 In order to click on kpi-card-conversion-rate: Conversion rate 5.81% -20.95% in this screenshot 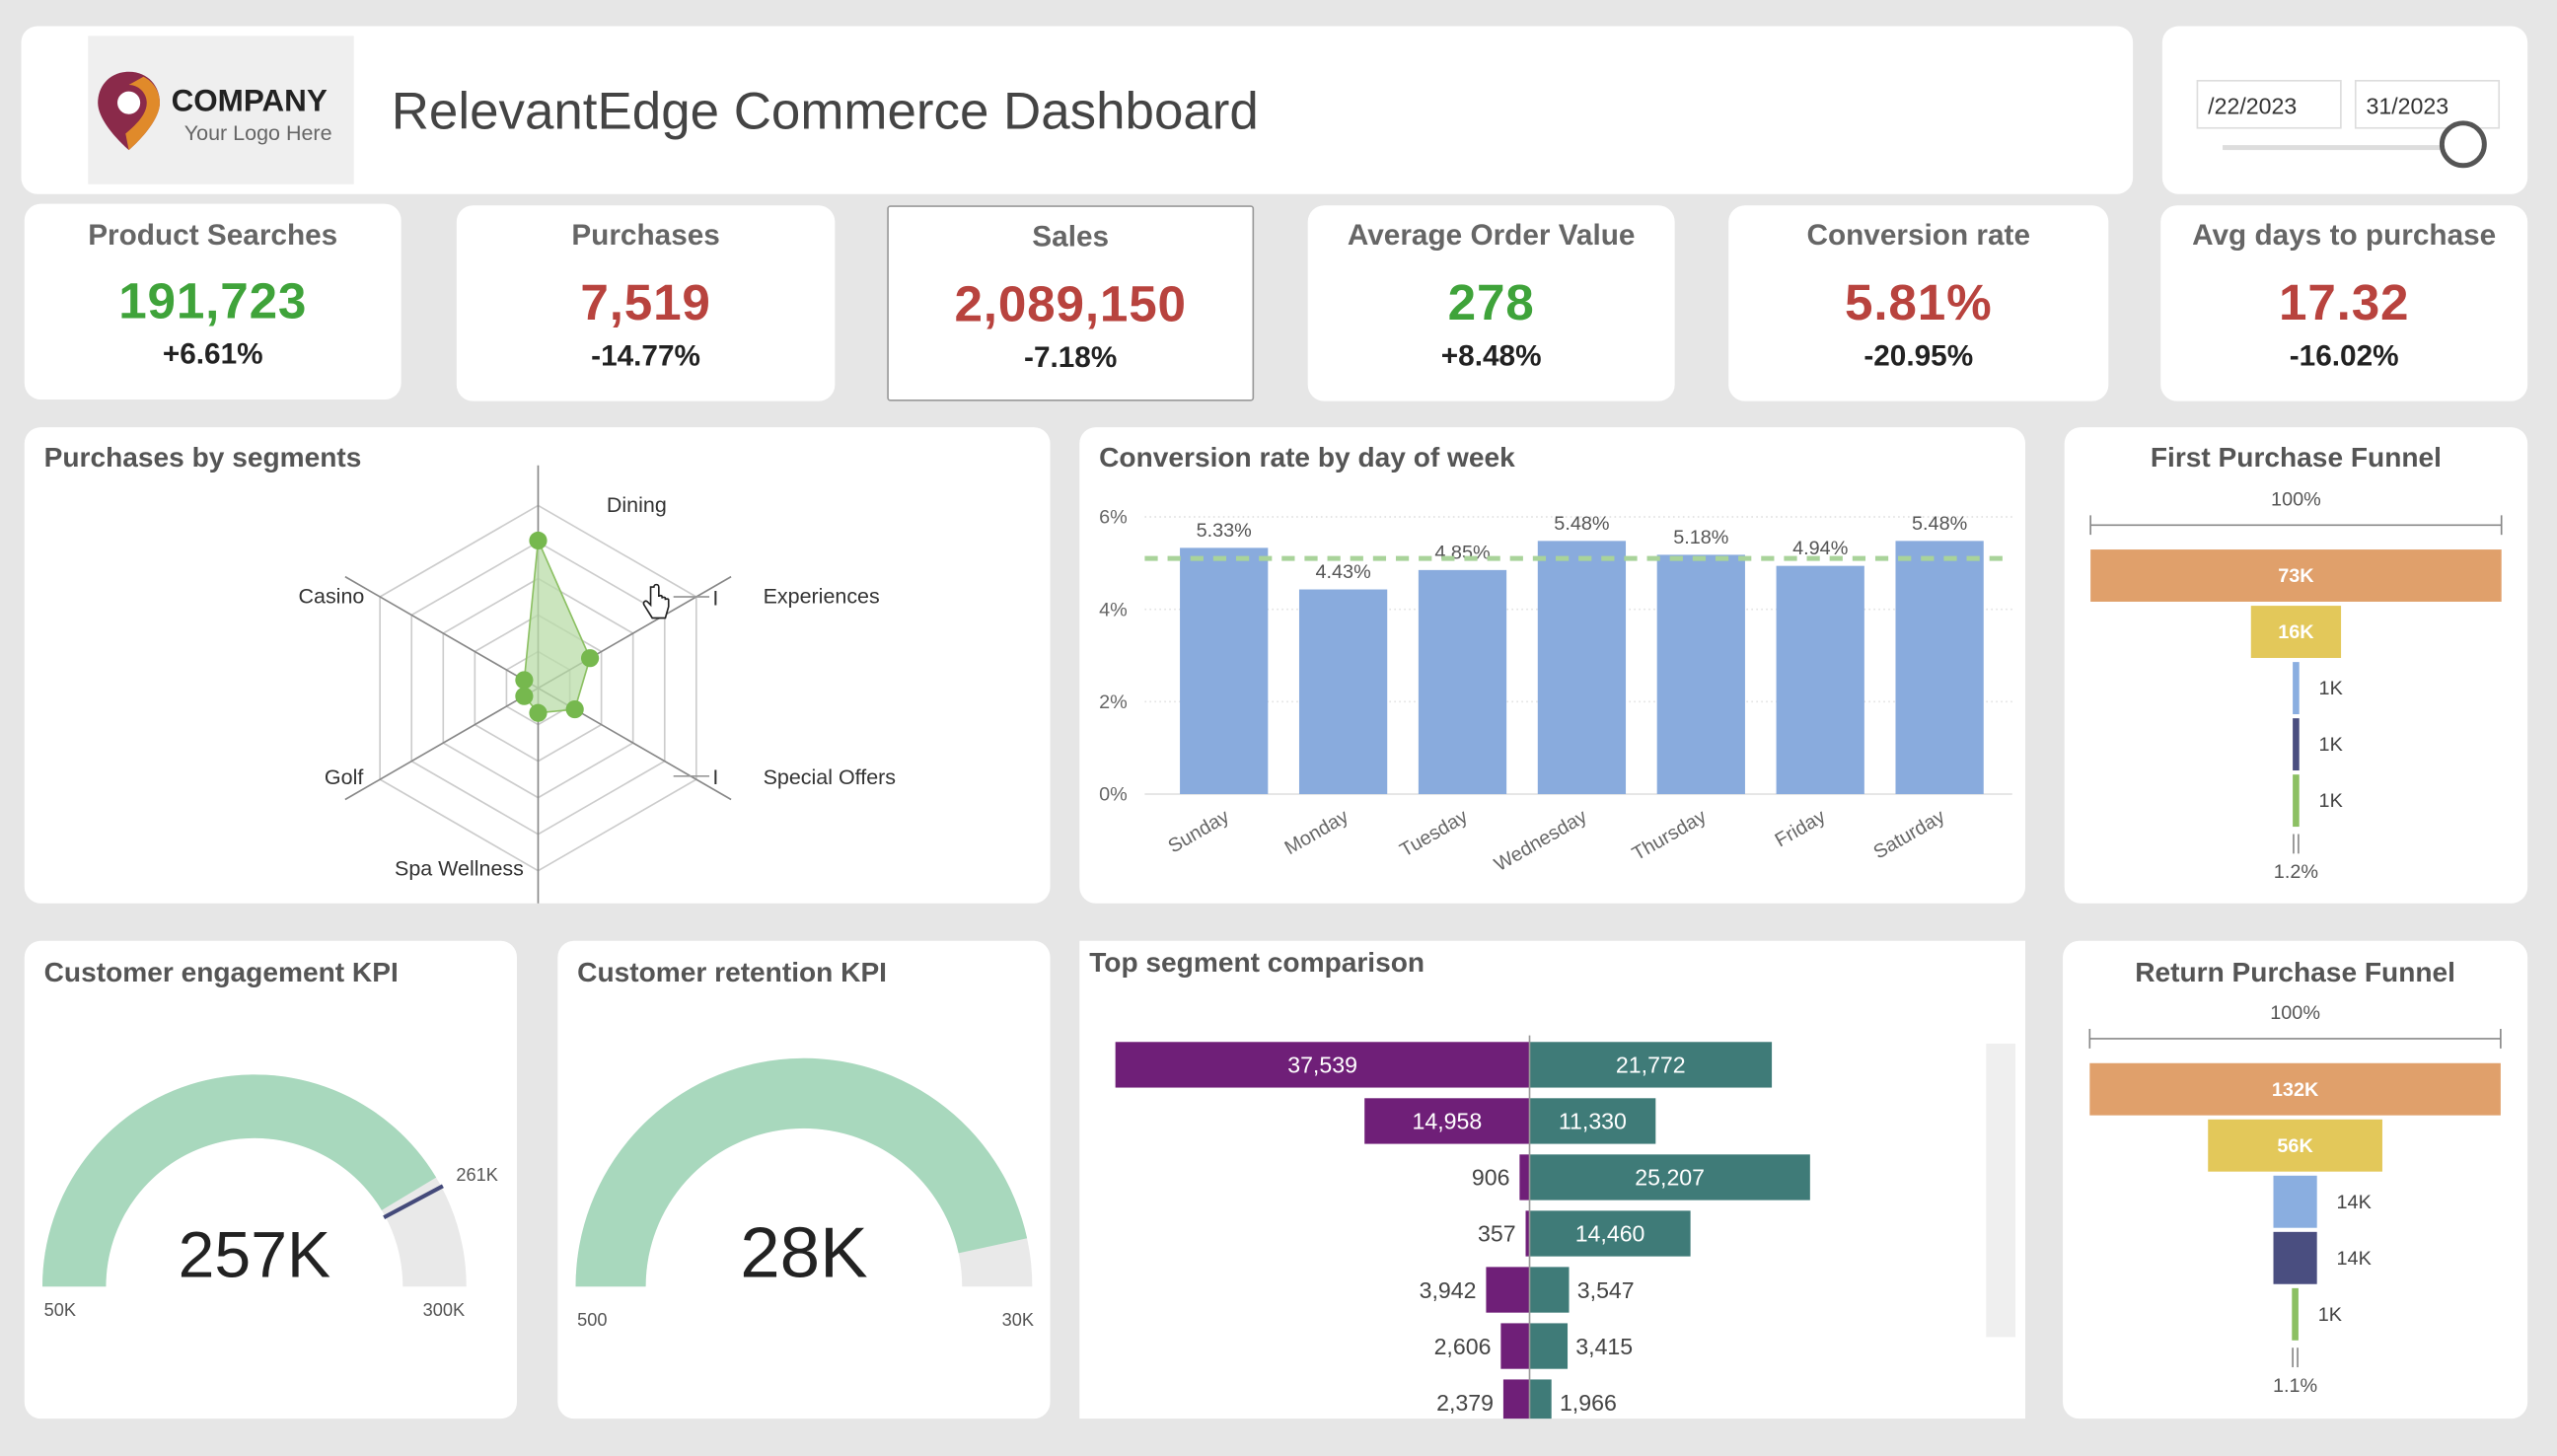, I will do `click(1918, 303)`.